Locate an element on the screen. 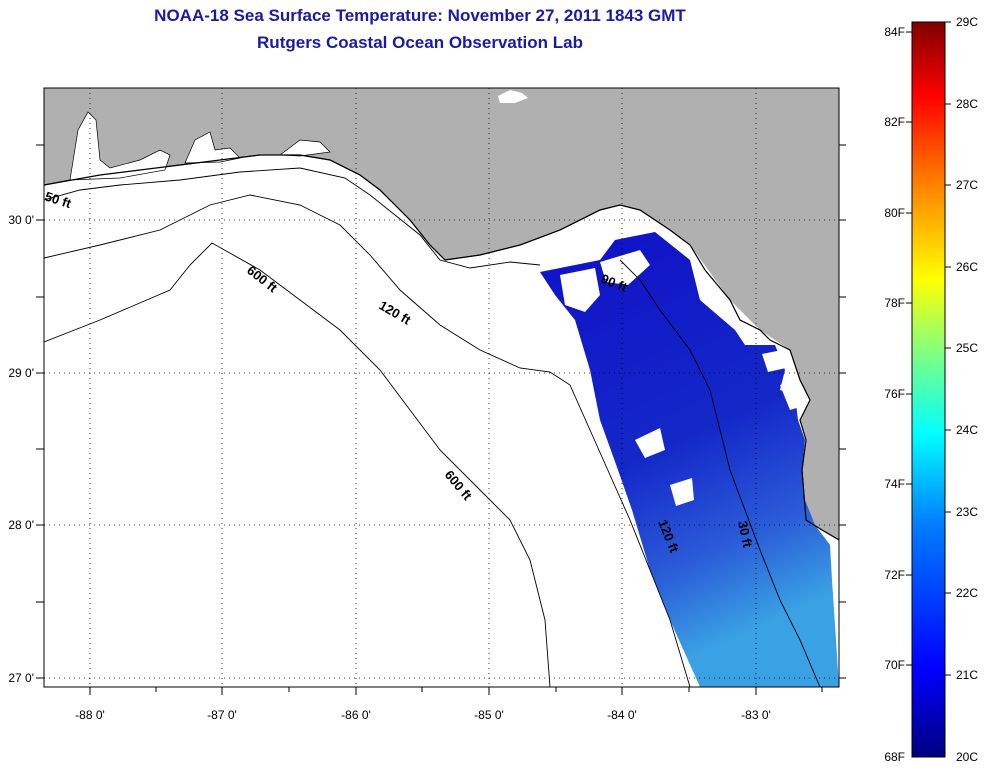 This screenshot has width=992, height=770. colorbar-c-label: 25C is located at coordinates (967, 348).